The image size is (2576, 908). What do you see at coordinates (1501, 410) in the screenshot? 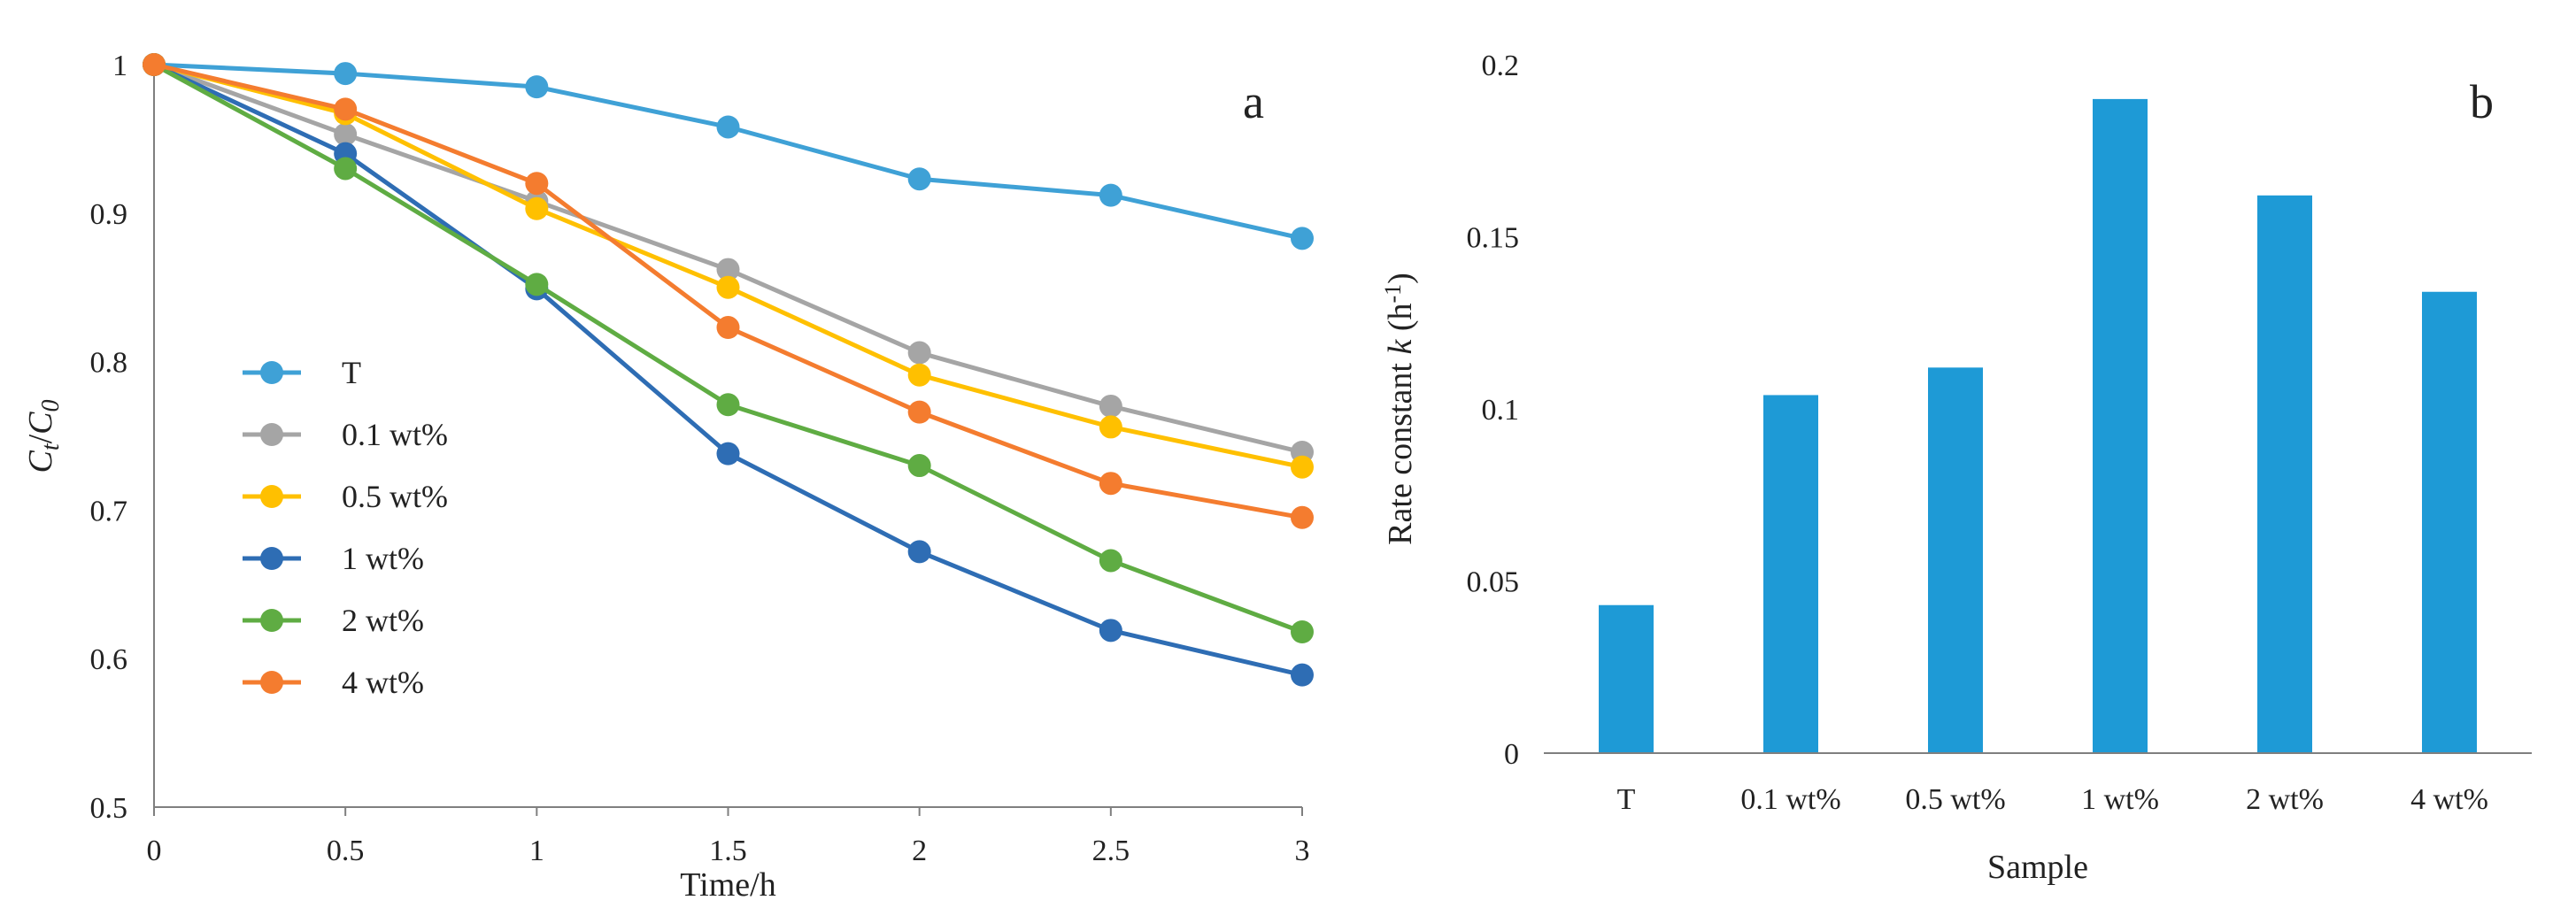
I see `y-tick-label: 0.1` at bounding box center [1501, 410].